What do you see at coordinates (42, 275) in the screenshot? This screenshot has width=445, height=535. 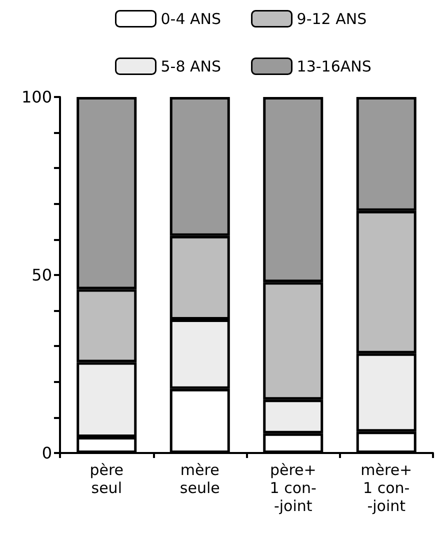 I see `y-tick-label: 50` at bounding box center [42, 275].